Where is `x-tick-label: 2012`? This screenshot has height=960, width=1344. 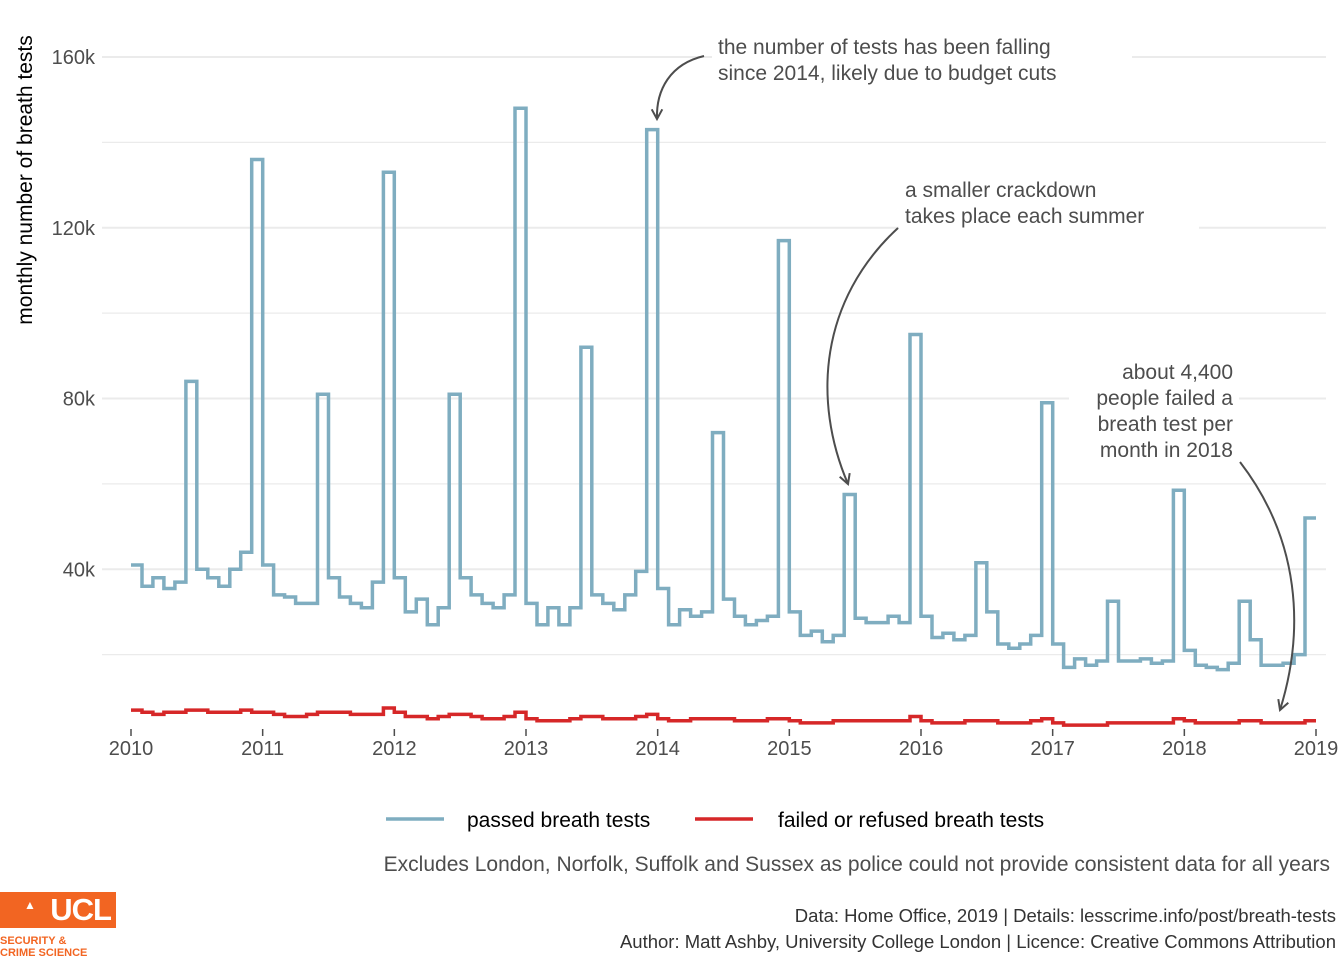 x-tick-label: 2012 is located at coordinates (394, 749).